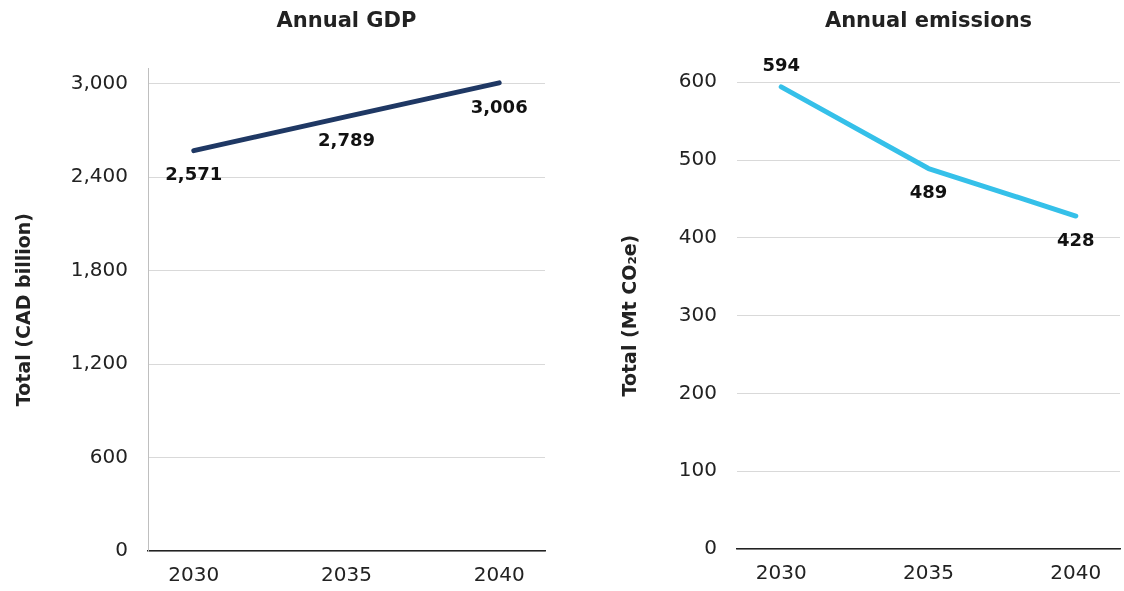  Describe the element at coordinates (499, 106) in the screenshot. I see `data-label: 3,006` at that location.